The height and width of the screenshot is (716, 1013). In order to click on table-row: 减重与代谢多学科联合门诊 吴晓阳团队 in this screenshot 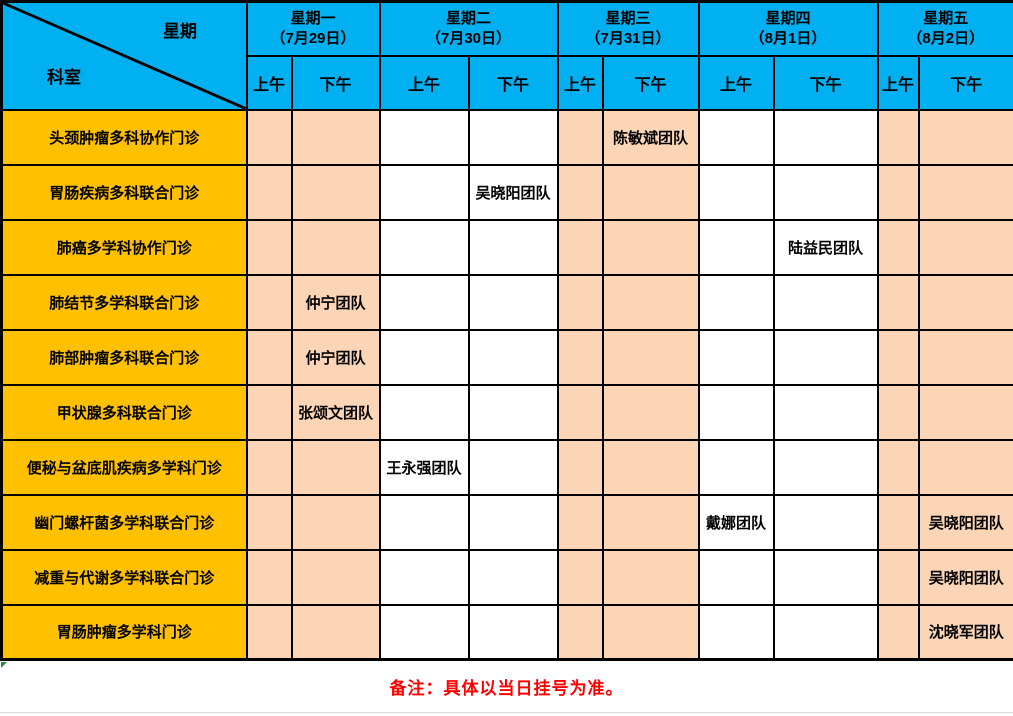, I will do `click(506, 577)`.